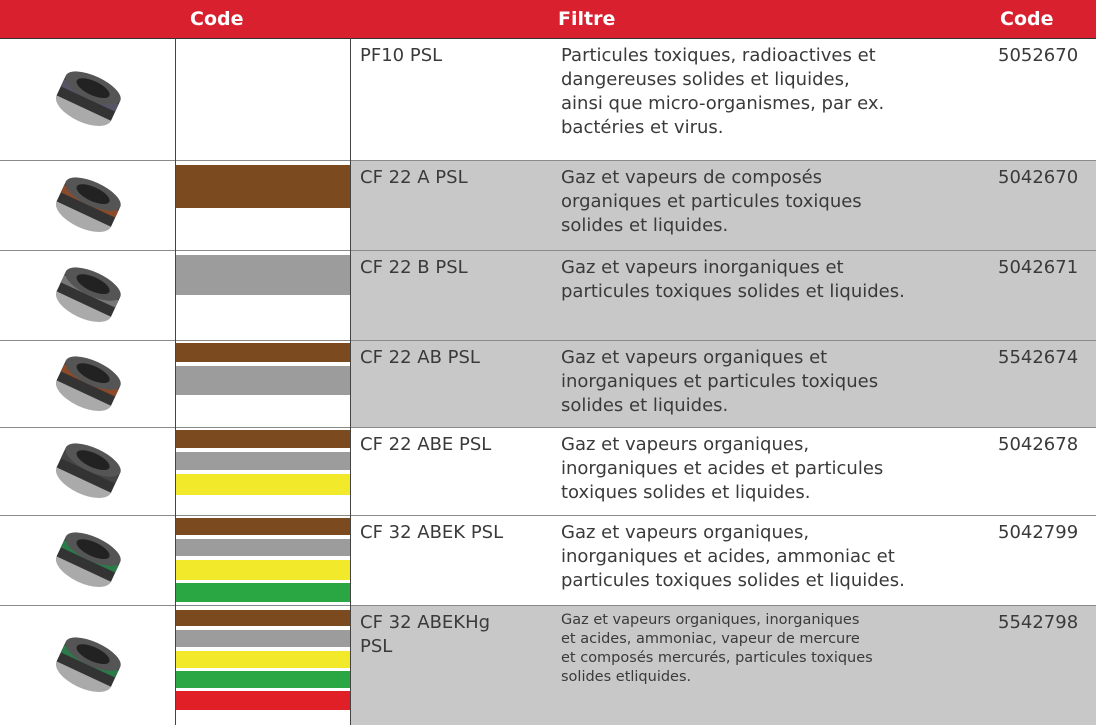 This screenshot has width=1096, height=725. I want to click on filter-description: Gaz et vapeurs de composés, so click(692, 177).